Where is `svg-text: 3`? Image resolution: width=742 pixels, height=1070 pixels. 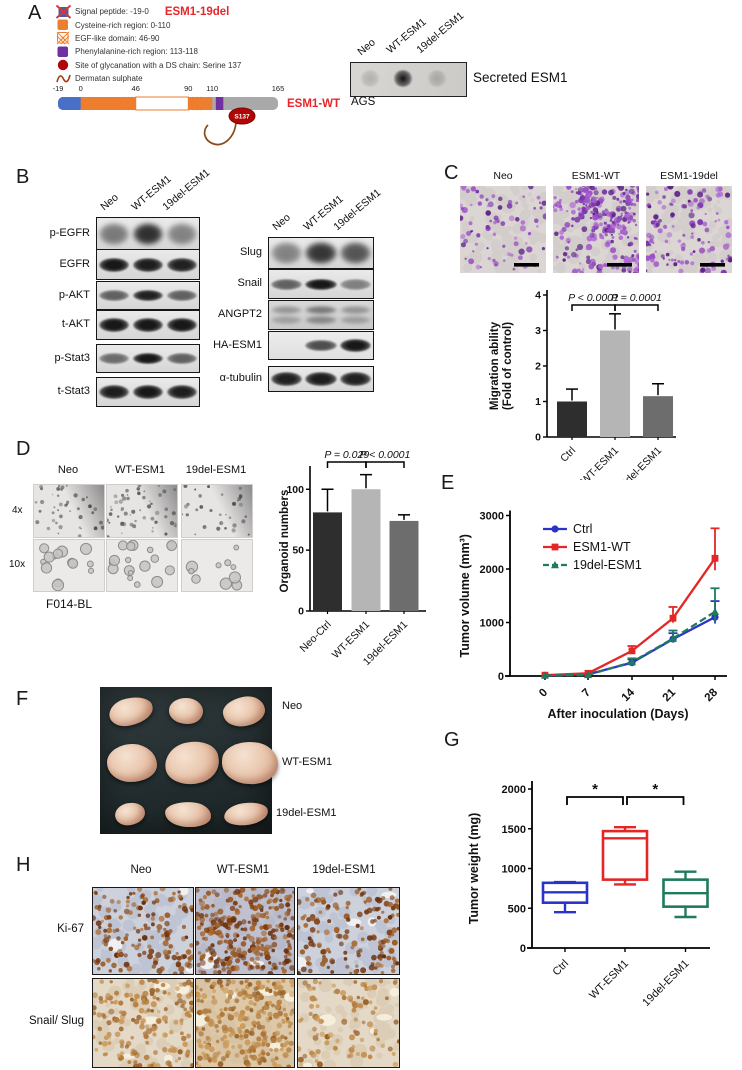 svg-text: 3 is located at coordinates (538, 331).